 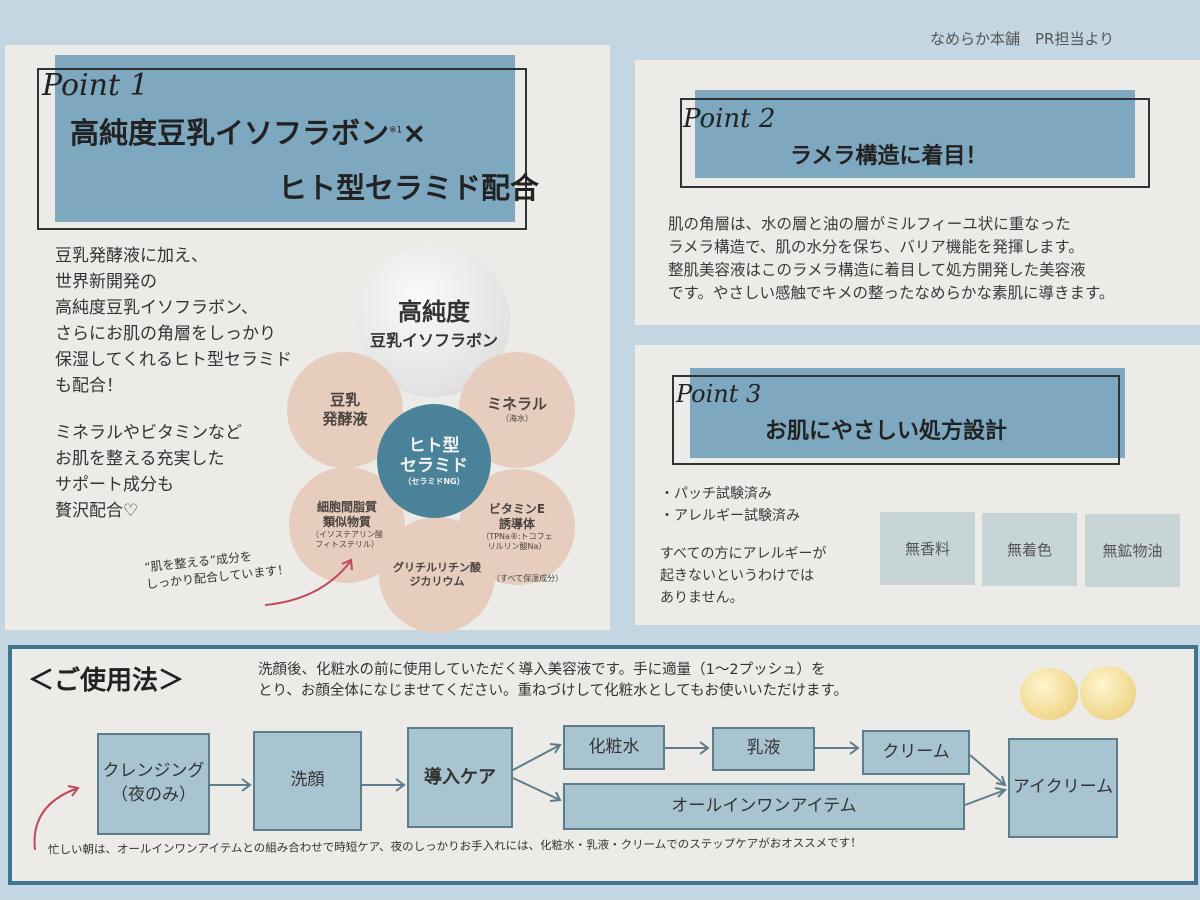 I want to click on header-credit: なめらか本舗 PR担当より, so click(x=1022, y=39).